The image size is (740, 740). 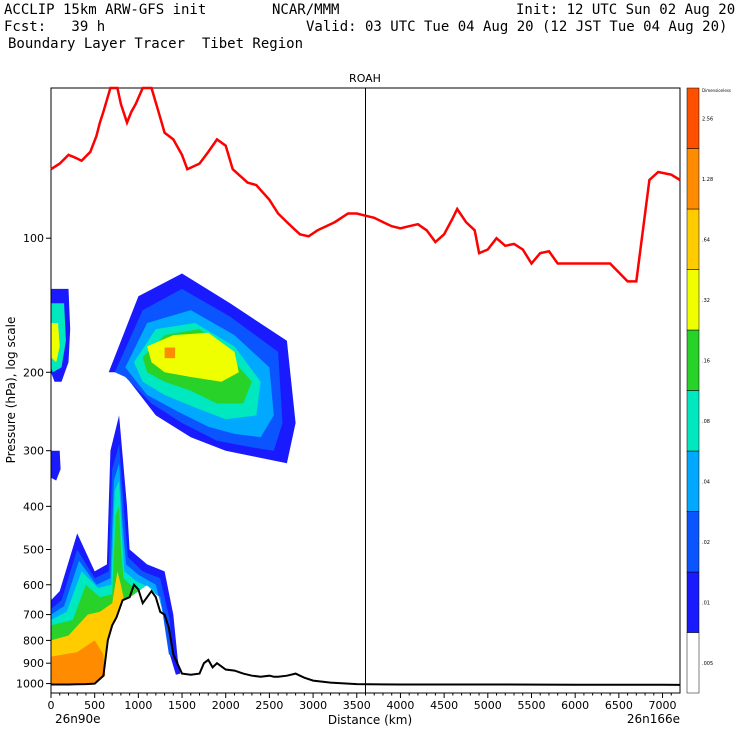 What do you see at coordinates (707, 119) in the screenshot?
I see `colorbar-label: 2.56` at bounding box center [707, 119].